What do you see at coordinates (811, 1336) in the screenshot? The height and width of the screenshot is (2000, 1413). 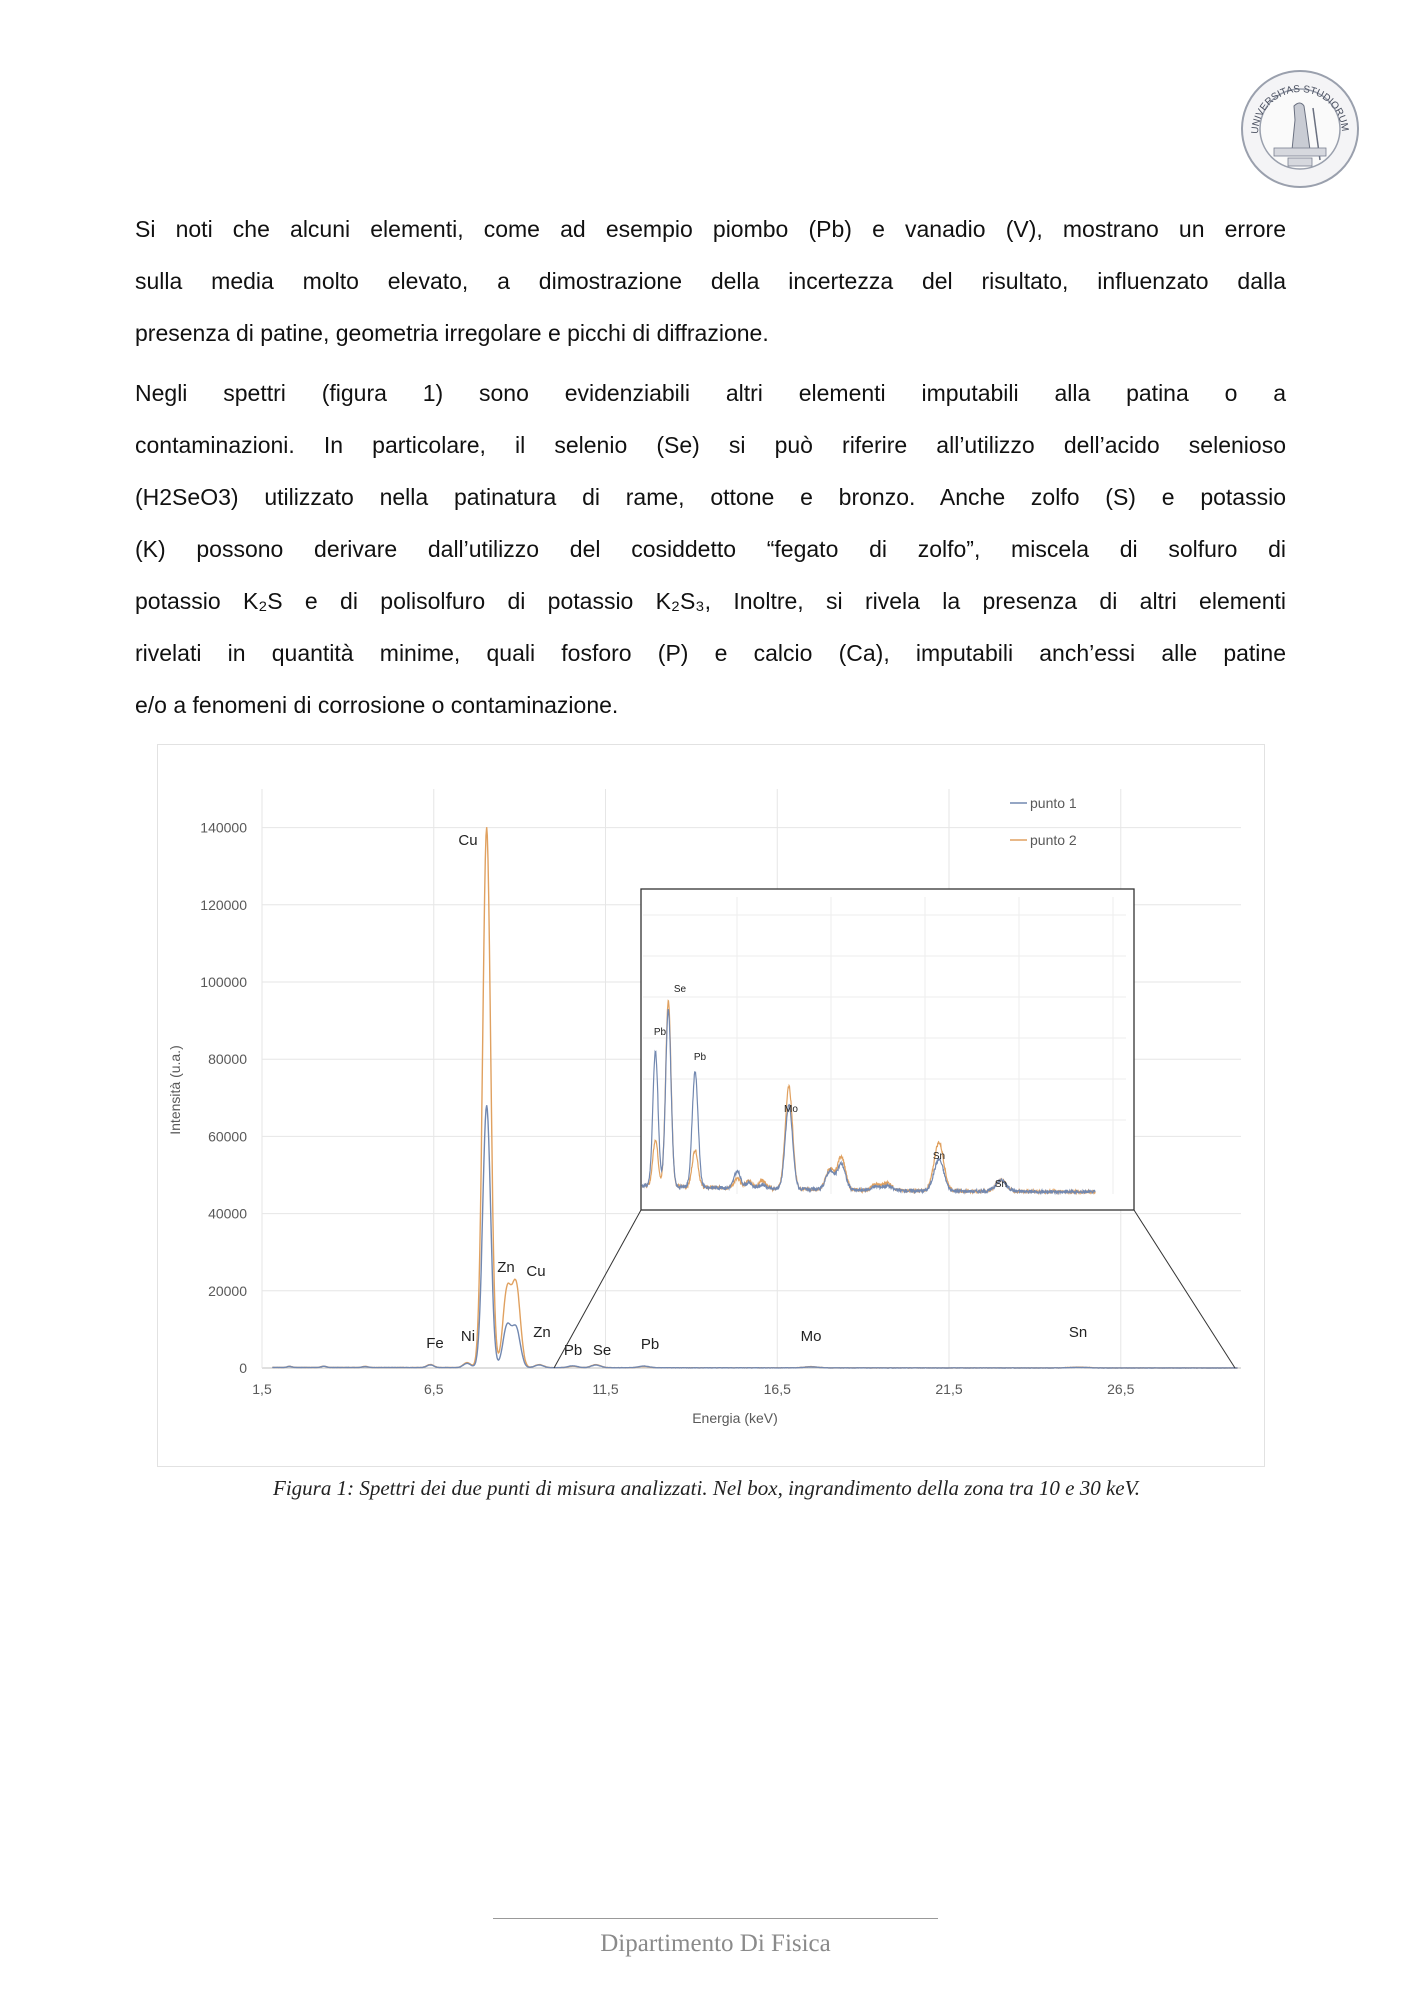 I see `peak-label: Mo` at bounding box center [811, 1336].